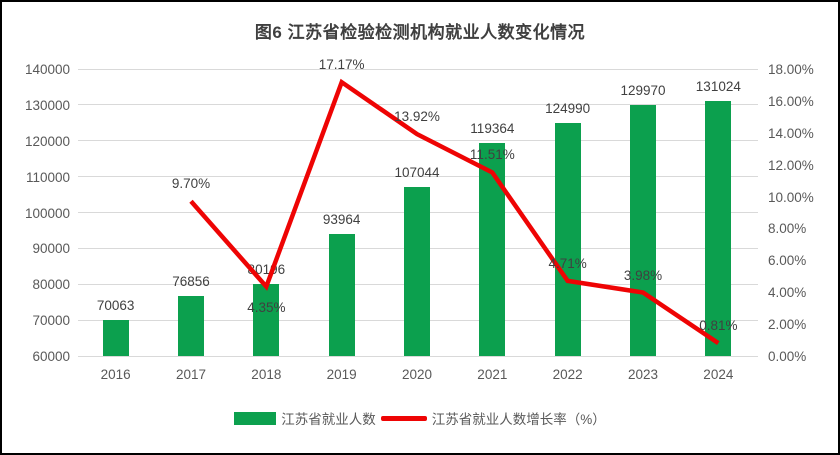 Image resolution: width=840 pixels, height=455 pixels. Describe the element at coordinates (47, 69) in the screenshot. I see `left-axis-tick-label: 140000` at that location.